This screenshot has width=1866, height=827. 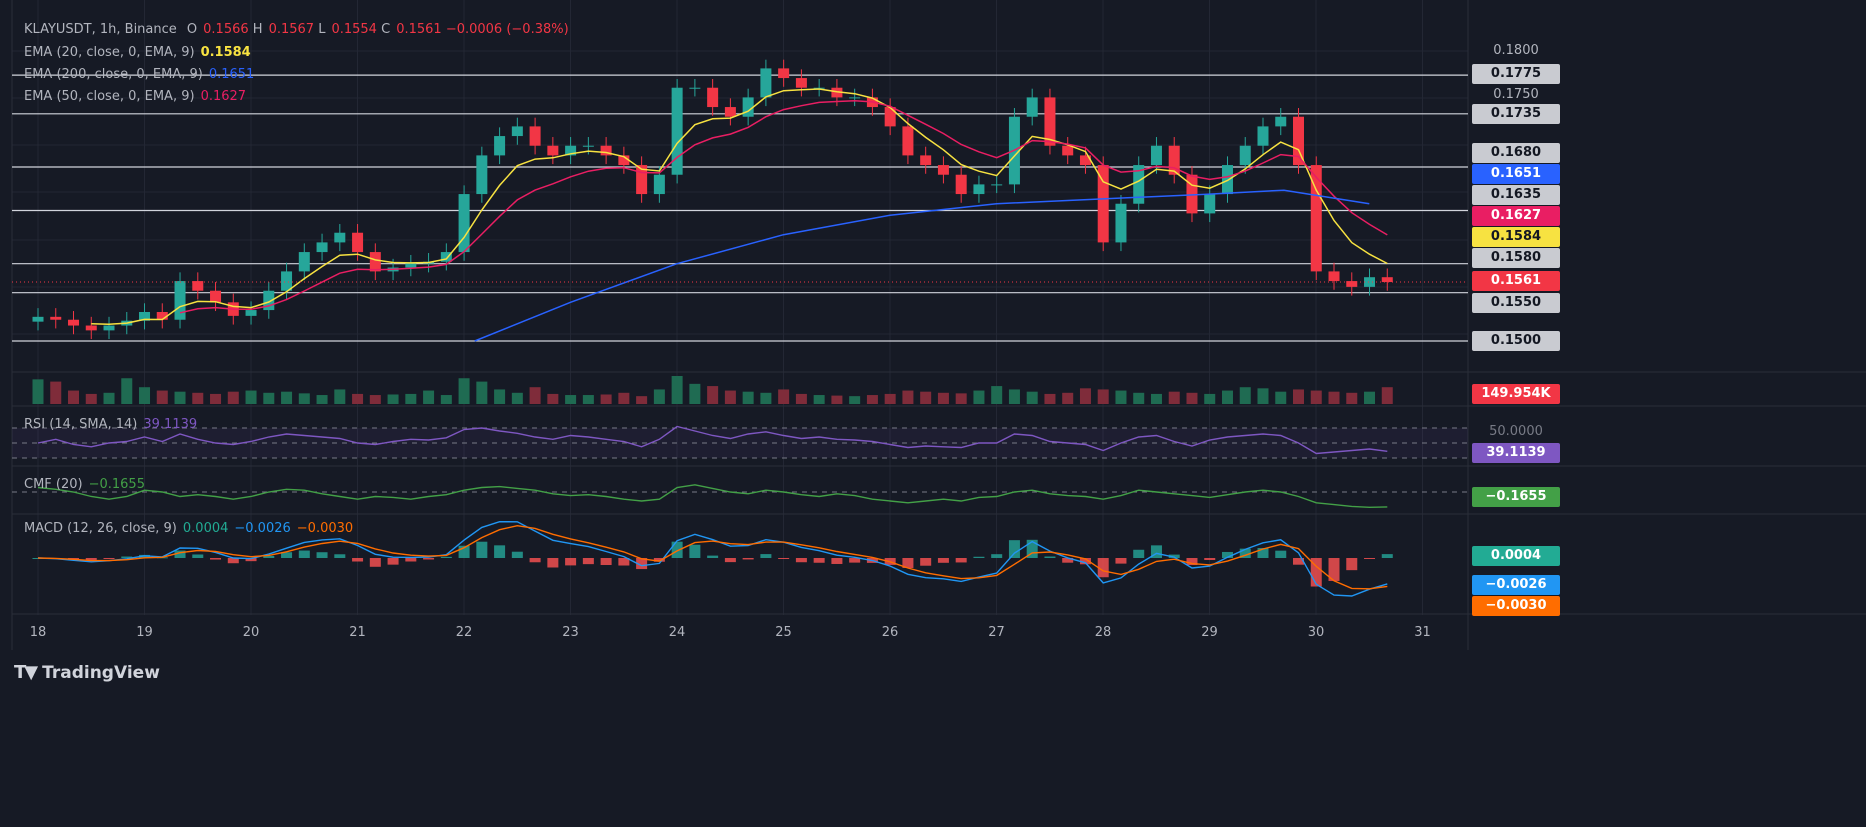 I want to click on last-price-label: 0.1561, so click(x=1516, y=281).